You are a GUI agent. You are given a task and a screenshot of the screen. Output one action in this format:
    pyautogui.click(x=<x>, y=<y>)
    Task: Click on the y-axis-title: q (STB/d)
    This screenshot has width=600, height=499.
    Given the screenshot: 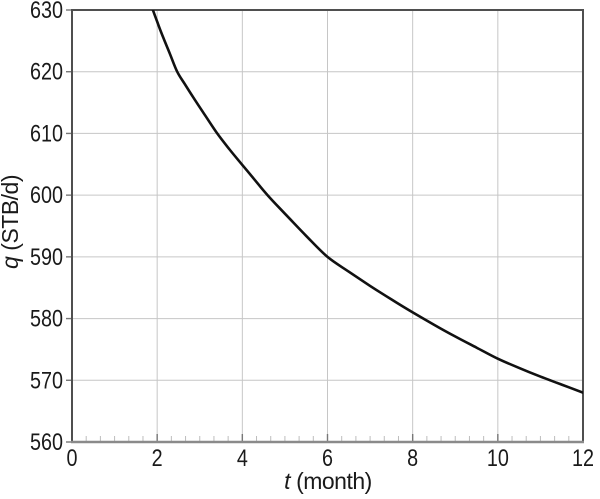 What is the action you would take?
    pyautogui.click(x=11, y=222)
    